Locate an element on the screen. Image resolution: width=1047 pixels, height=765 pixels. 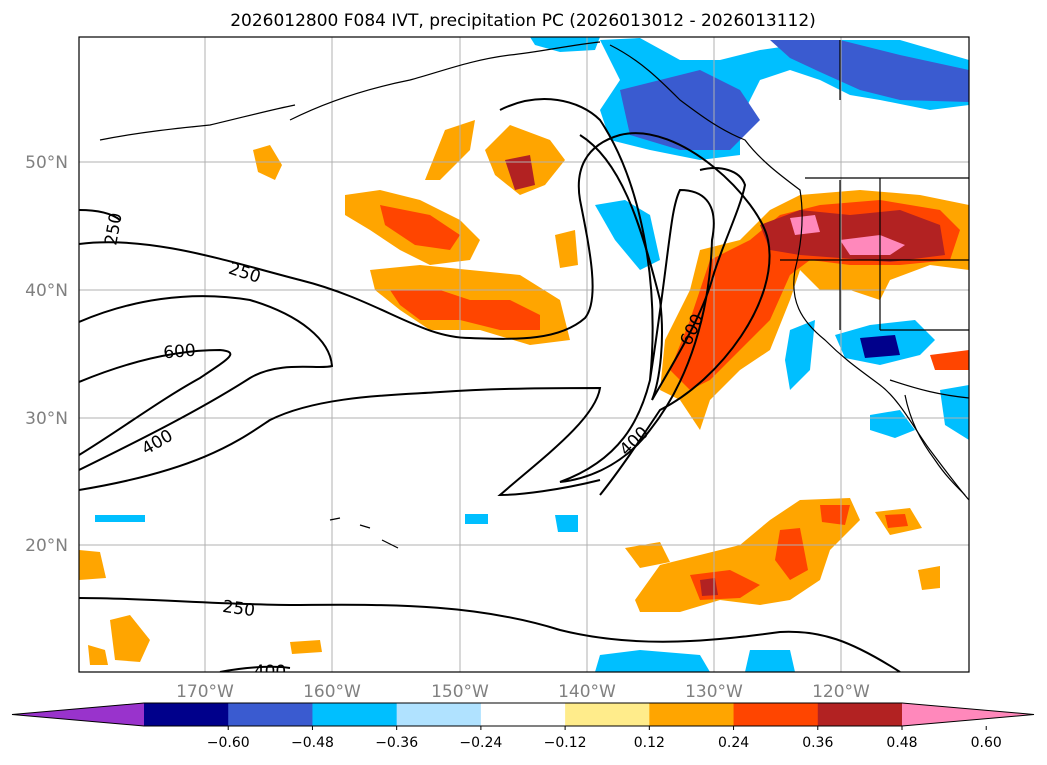
colorbar-tick-label: 0.48 is located at coordinates (901, 743).